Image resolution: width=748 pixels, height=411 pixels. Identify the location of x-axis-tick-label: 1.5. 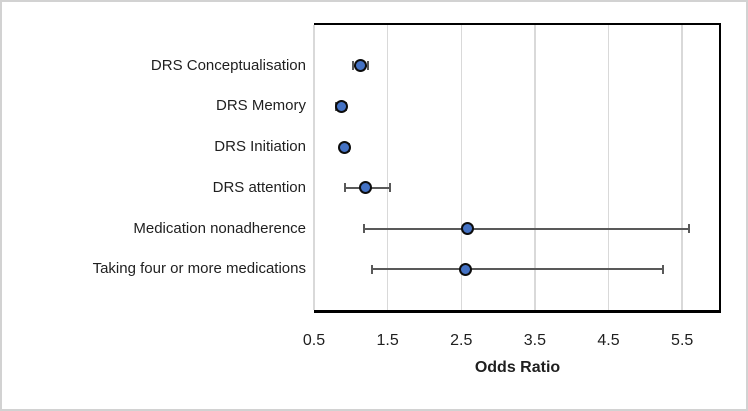
(387, 340).